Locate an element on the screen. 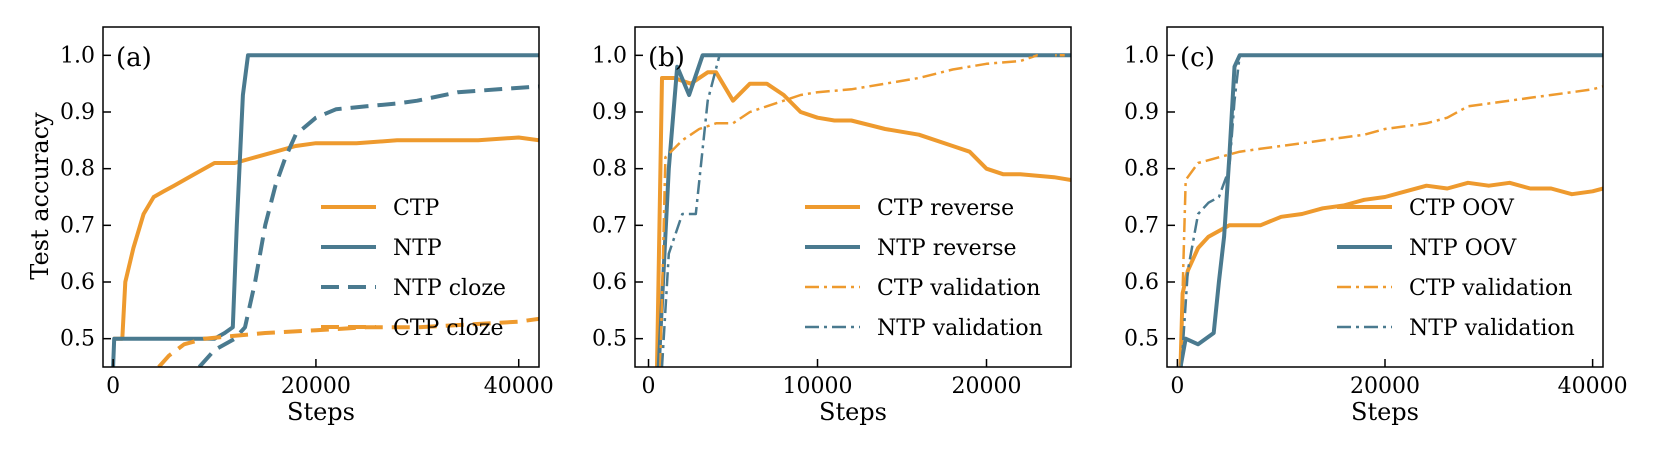 The height and width of the screenshot is (461, 1661). legend-label: CTP OOV is located at coordinates (1462, 208).